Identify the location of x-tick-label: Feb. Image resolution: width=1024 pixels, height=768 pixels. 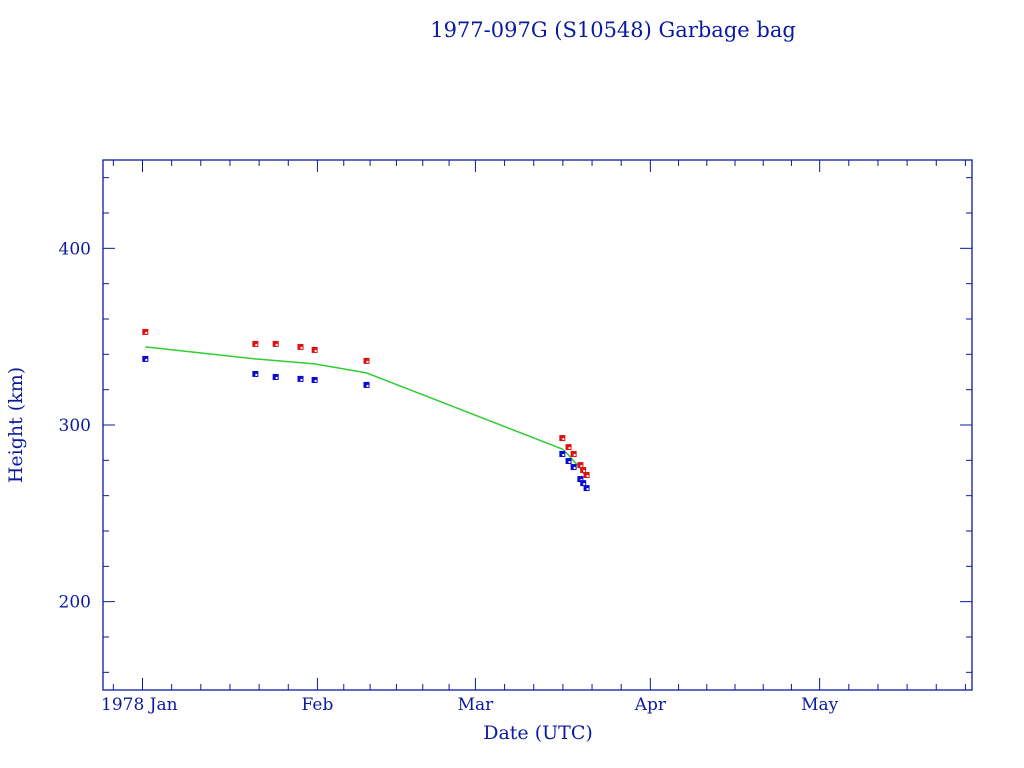
(318, 705).